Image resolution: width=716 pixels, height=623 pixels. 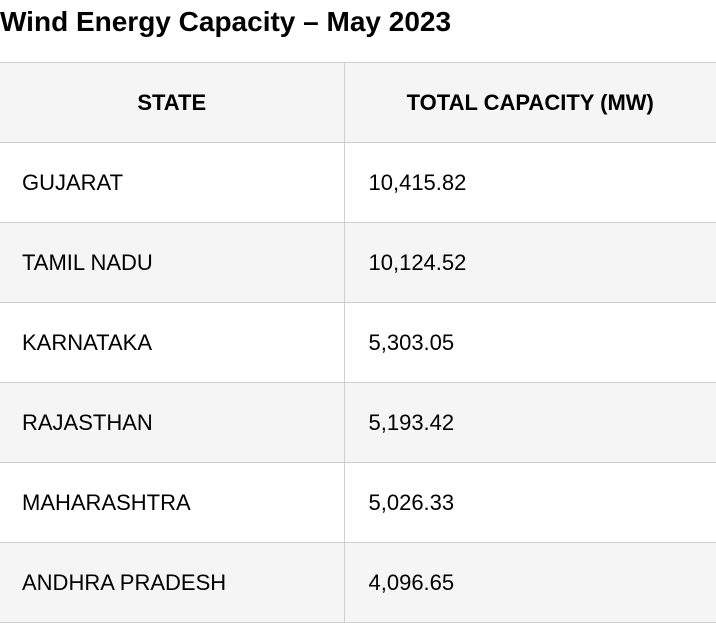 I want to click on capacity-cell: 5,303.05, so click(x=530, y=342).